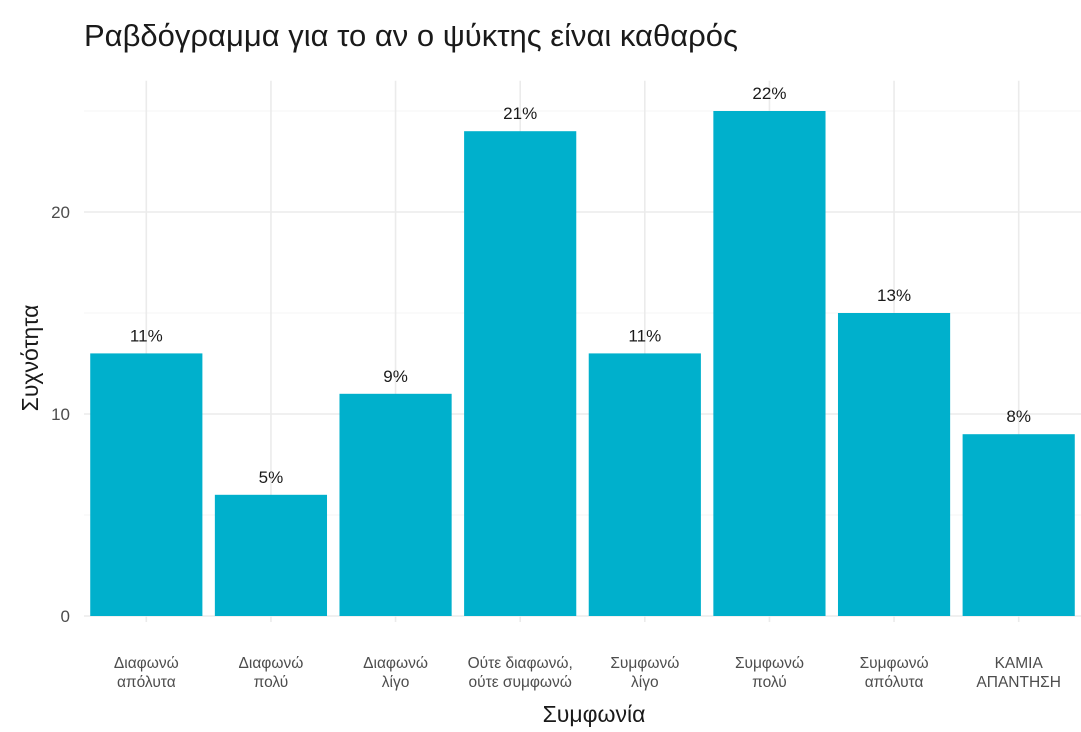 This screenshot has height=732, width=1081. Describe the element at coordinates (1018, 673) in the screenshot. I see `x-tick-label: ΚΑΜΙΑ ΑΠΑΝΤΗΣΗ` at that location.